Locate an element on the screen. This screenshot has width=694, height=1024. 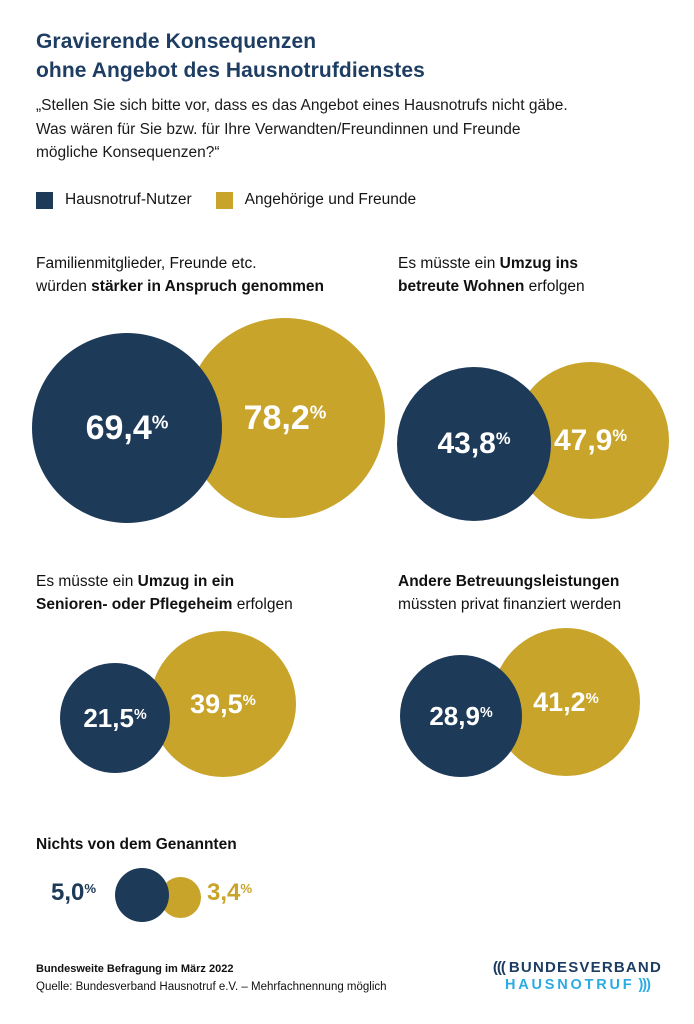
chart-2-bubble-users: 43,8% is located at coordinates (474, 444).